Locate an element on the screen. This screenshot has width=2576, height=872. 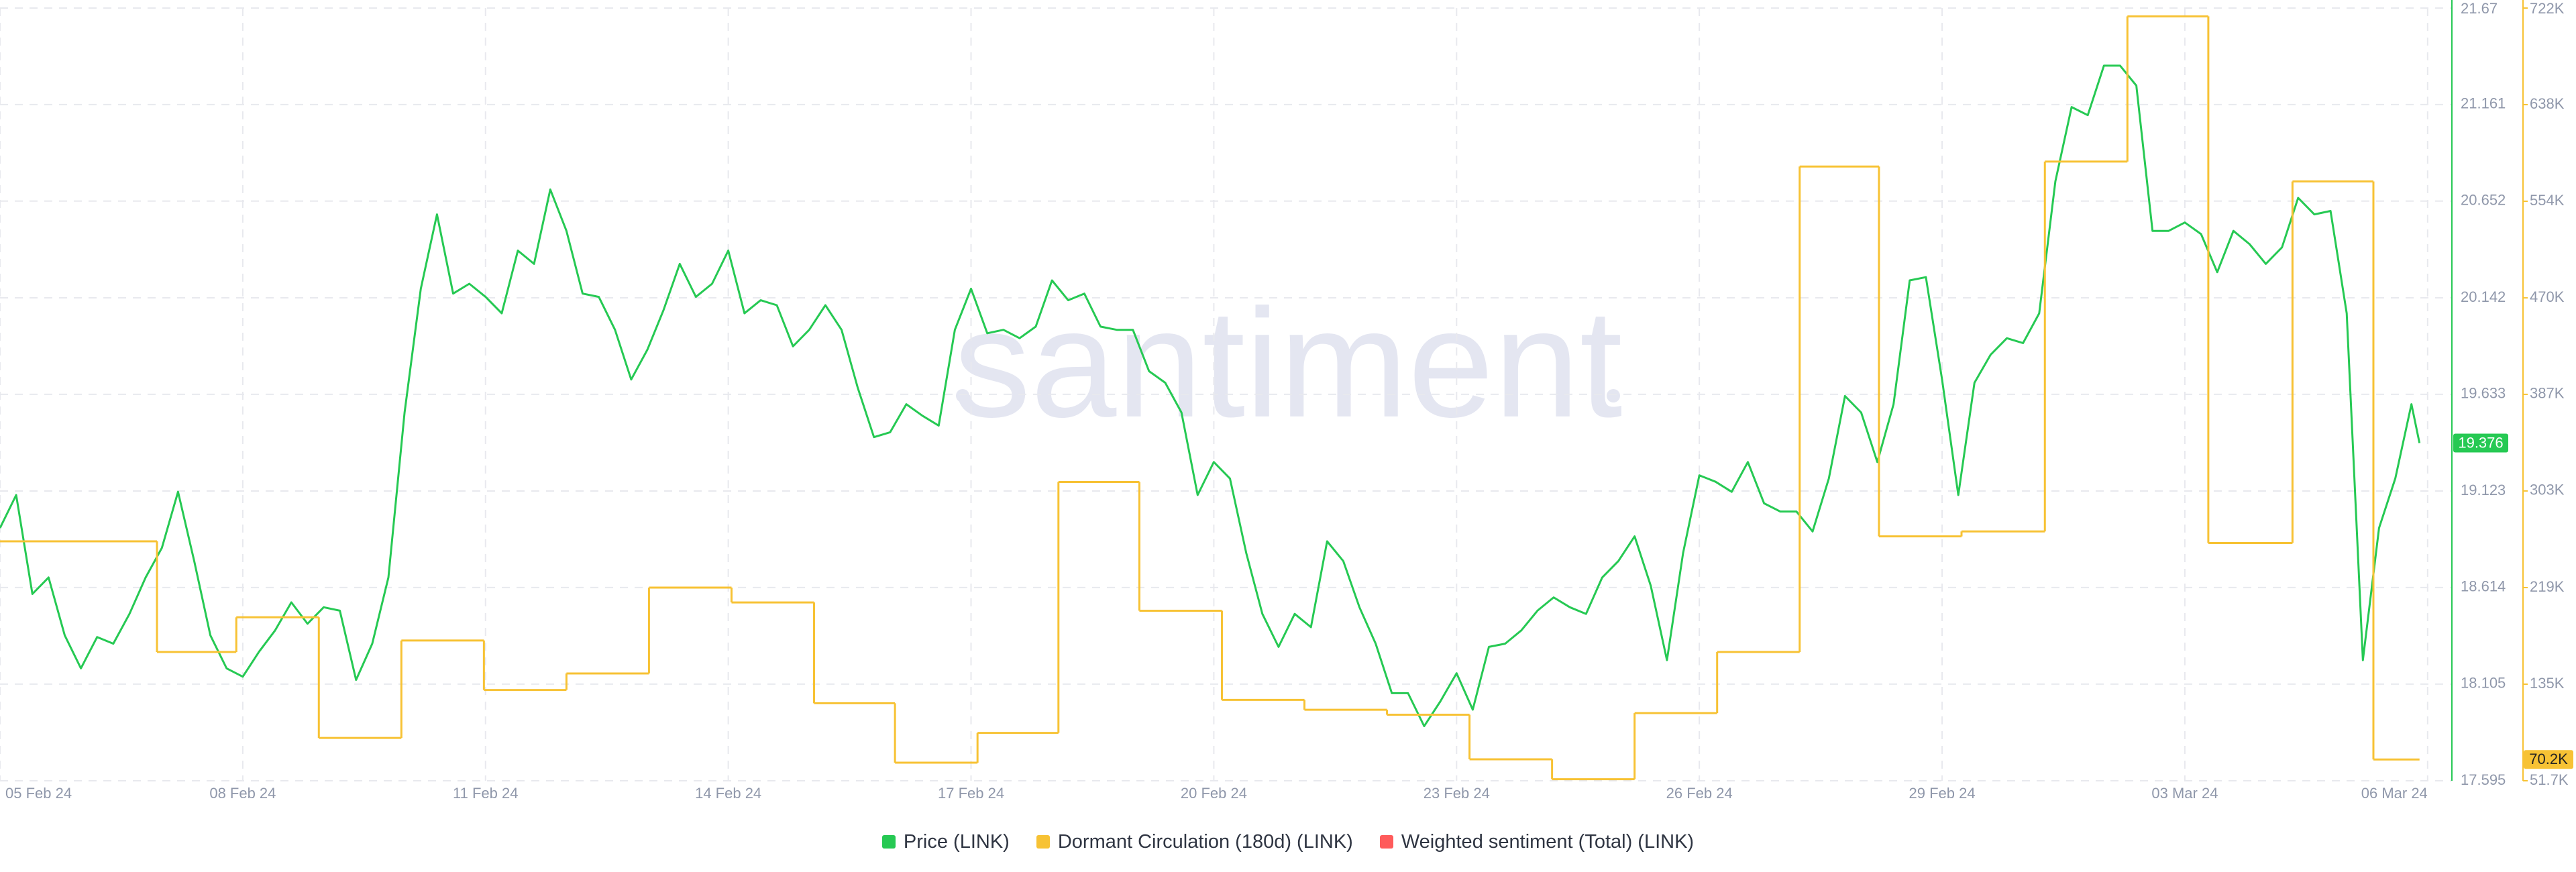
legend-label: Weighted sentiment (Total) (LINK) is located at coordinates (1548, 841).